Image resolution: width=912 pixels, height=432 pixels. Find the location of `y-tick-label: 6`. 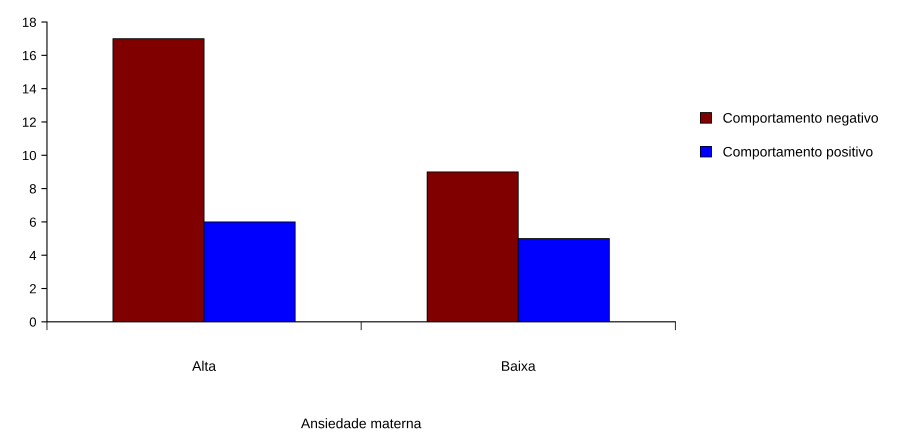

y-tick-label: 6 is located at coordinates (33, 222).